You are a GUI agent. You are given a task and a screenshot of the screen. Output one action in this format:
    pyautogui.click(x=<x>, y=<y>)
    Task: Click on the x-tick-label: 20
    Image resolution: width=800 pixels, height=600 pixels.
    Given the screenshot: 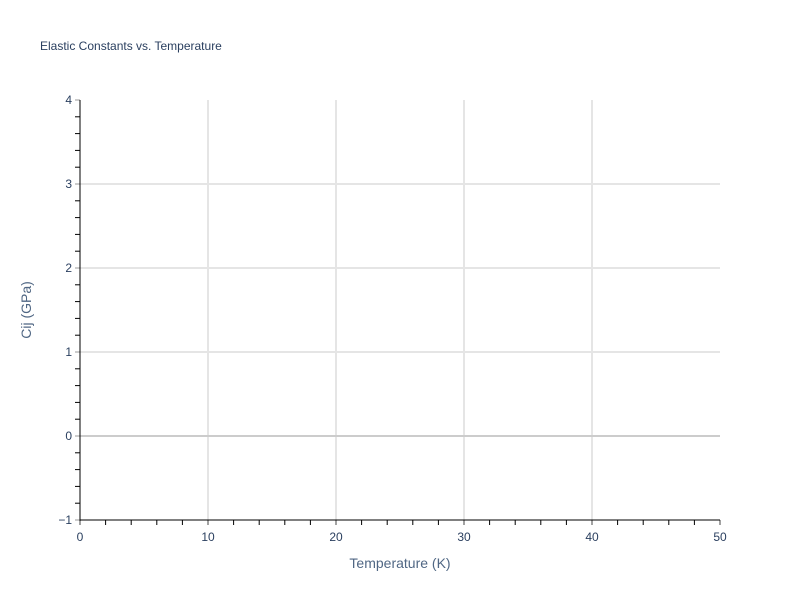 What is the action you would take?
    pyautogui.click(x=336, y=537)
    